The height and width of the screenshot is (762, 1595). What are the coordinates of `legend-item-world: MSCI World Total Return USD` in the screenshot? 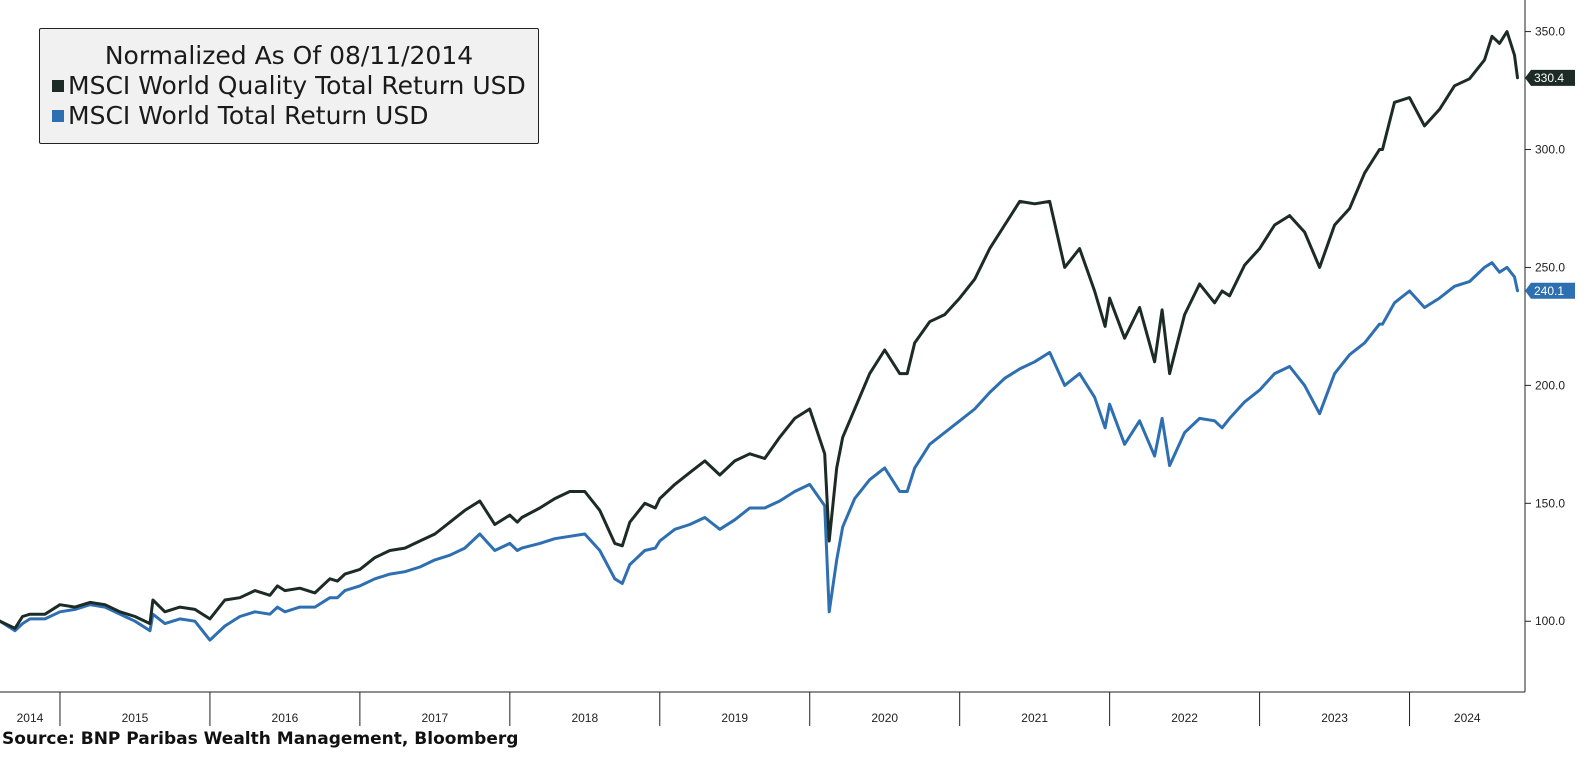 It's located at (289, 116).